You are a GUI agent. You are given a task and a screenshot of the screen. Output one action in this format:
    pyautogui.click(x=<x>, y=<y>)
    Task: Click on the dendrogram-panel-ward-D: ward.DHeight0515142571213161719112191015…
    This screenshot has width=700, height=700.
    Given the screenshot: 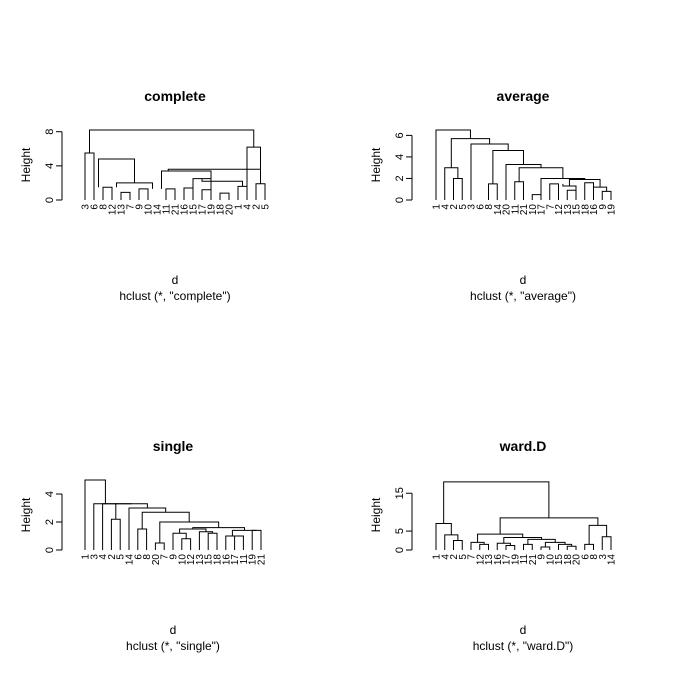 What is the action you would take?
    pyautogui.click(x=493, y=545)
    